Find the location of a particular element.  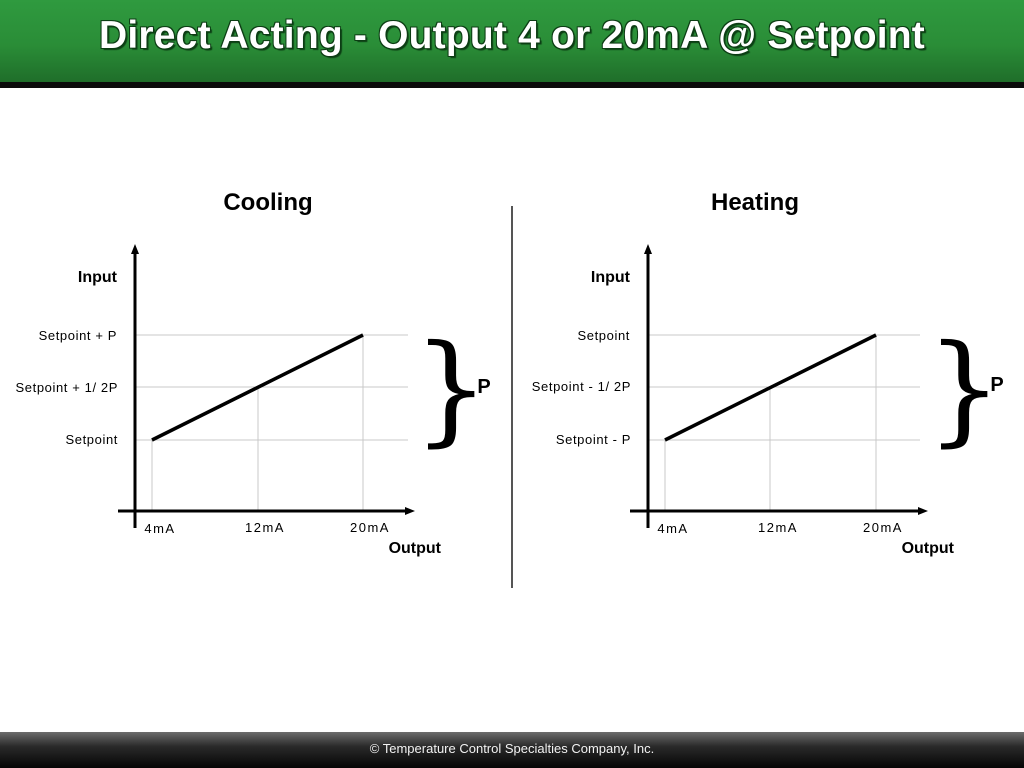

cooling-title: Cooling is located at coordinates (267, 202).